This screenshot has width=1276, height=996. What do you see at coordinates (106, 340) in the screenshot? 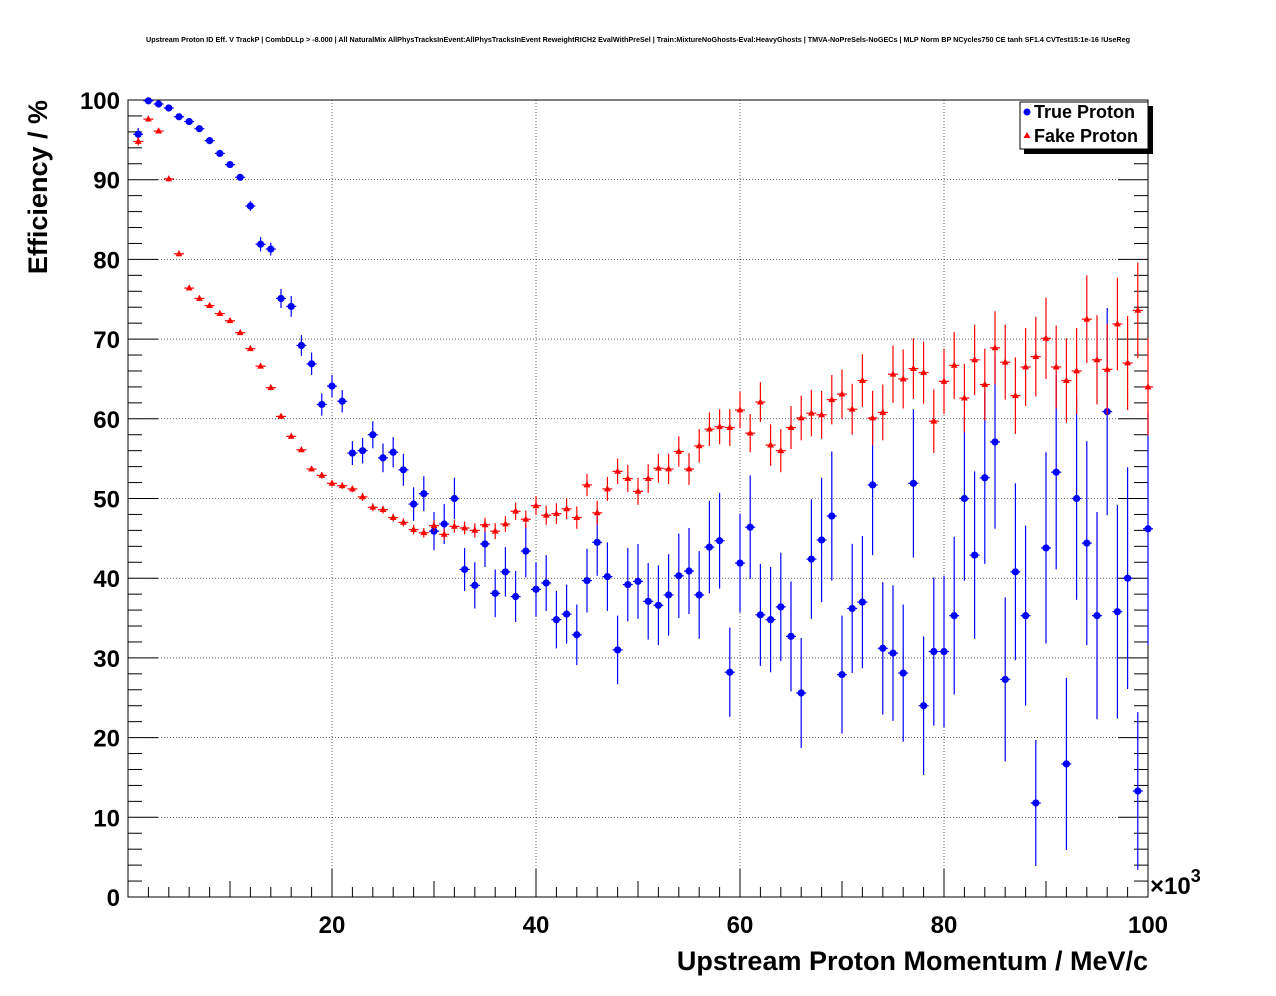
I see `y-tick-label: 70` at bounding box center [106, 340].